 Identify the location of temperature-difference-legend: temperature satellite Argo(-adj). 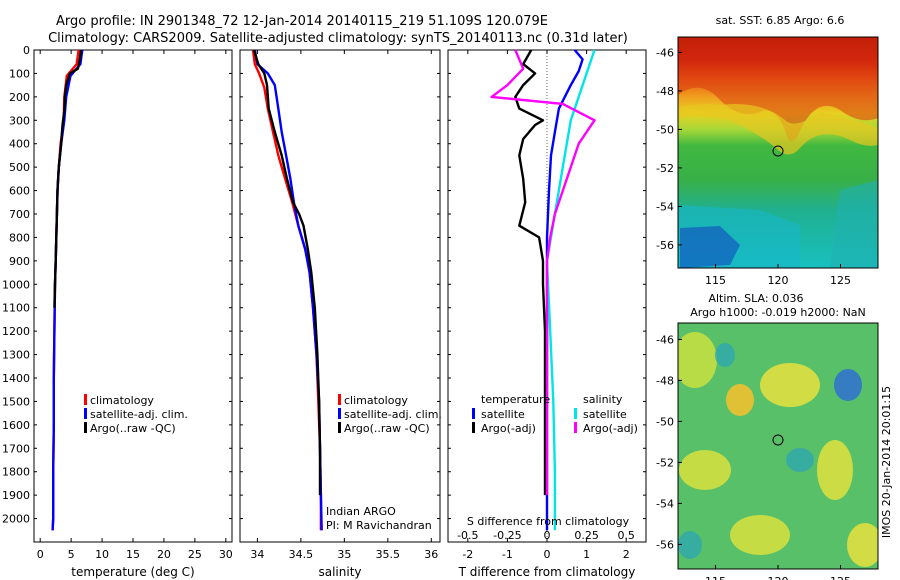
(511, 414).